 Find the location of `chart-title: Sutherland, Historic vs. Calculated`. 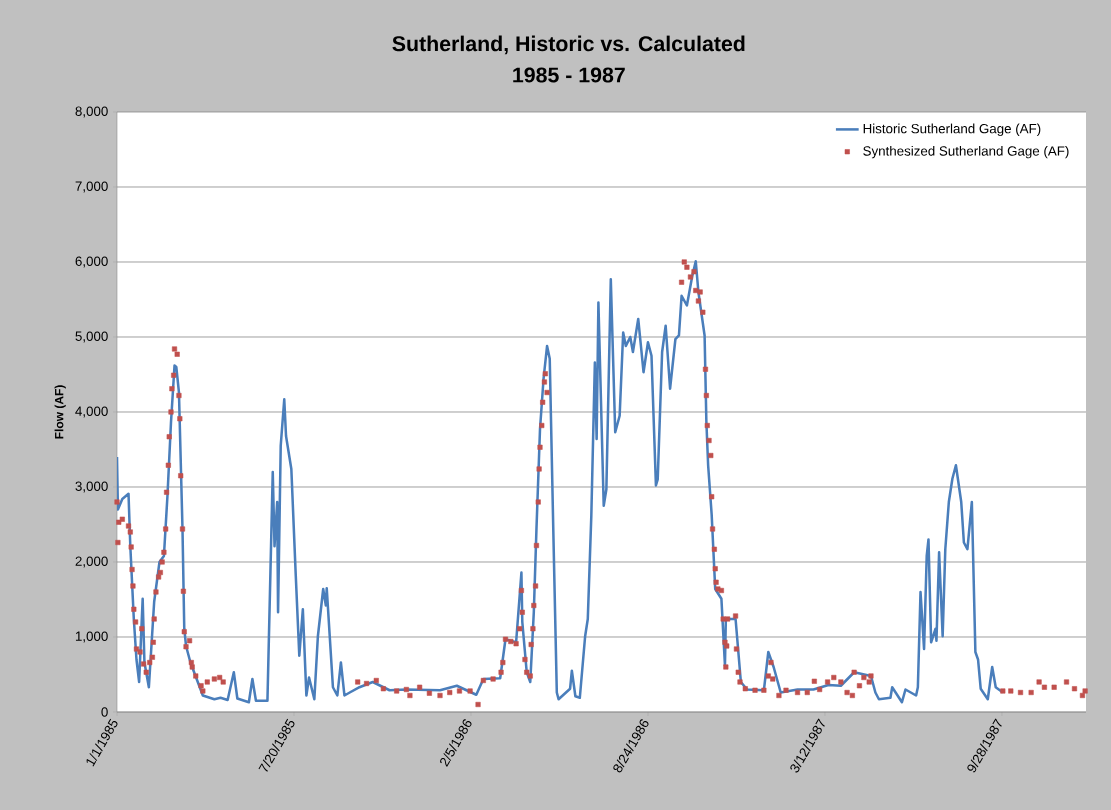

chart-title: Sutherland, Historic vs. Calculated is located at coordinates (568, 45).